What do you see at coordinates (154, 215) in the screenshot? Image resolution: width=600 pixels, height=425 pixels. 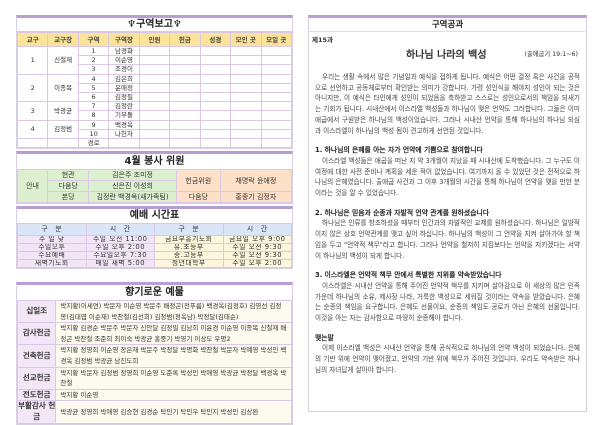 I see `worship-title: 예배 시간표` at bounding box center [154, 215].